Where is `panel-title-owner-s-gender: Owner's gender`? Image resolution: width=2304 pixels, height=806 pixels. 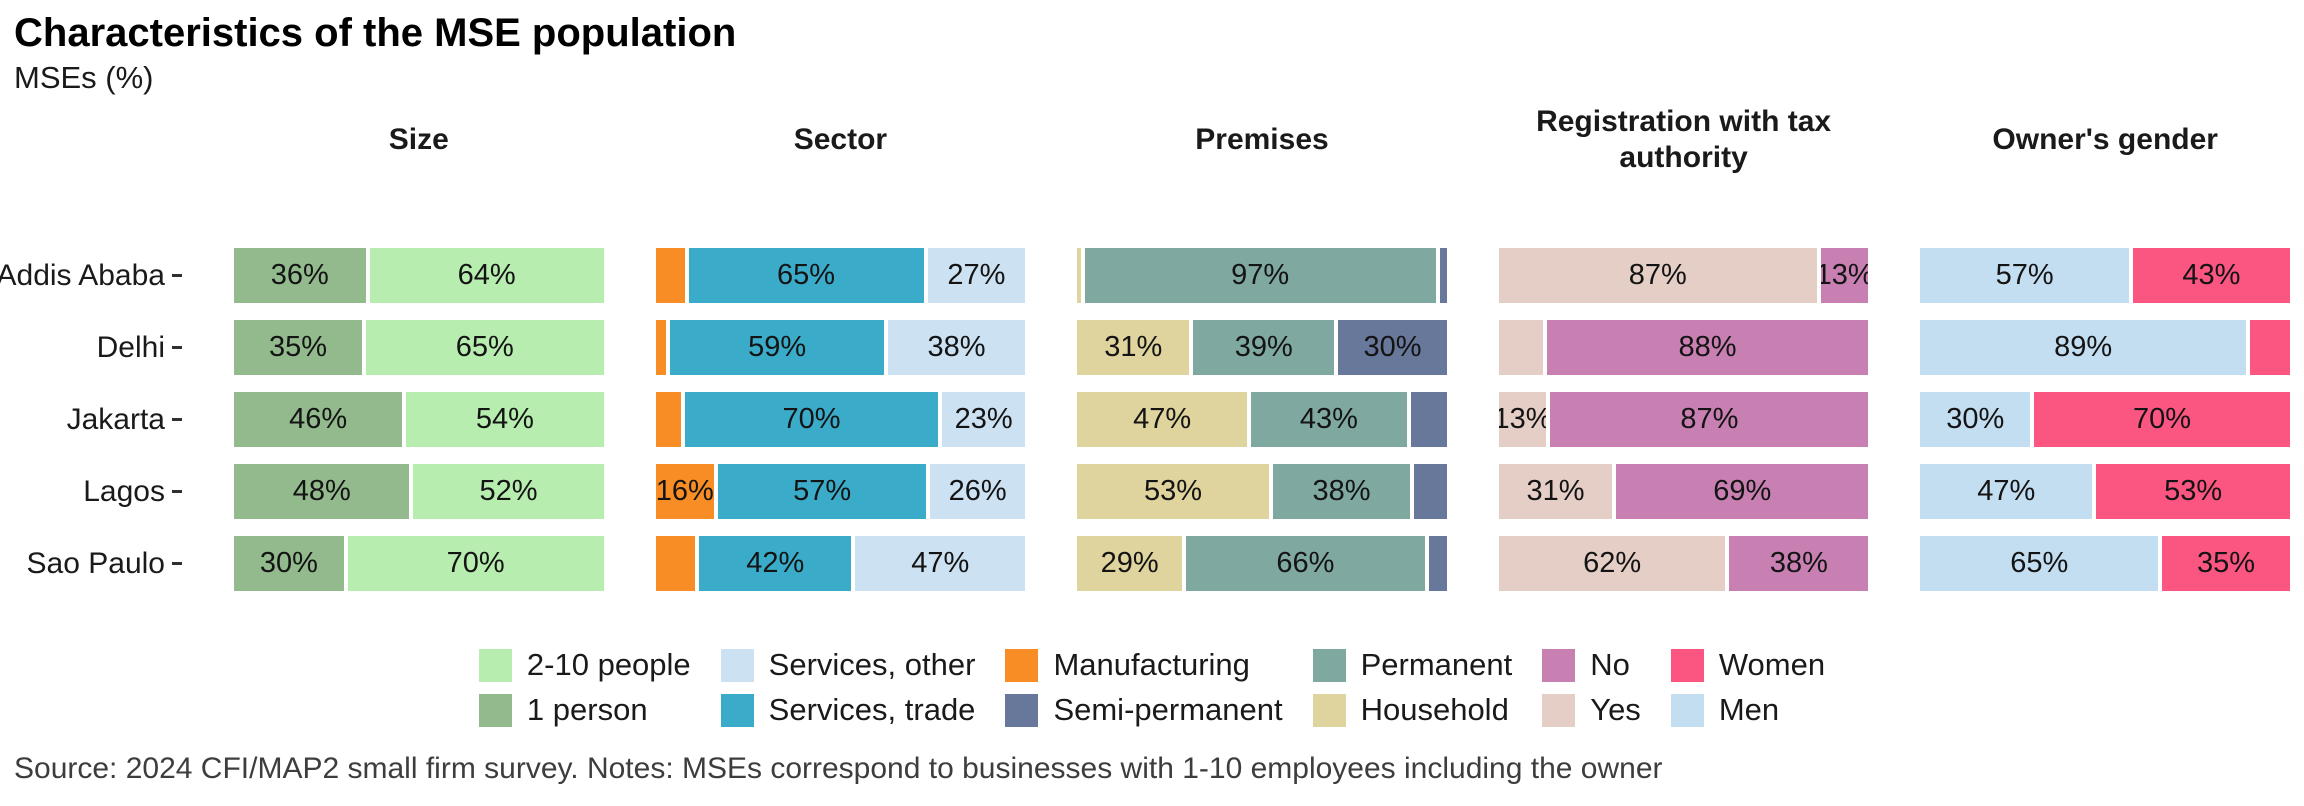
panel-title-owner-s-gender: Owner's gender is located at coordinates (2105, 139).